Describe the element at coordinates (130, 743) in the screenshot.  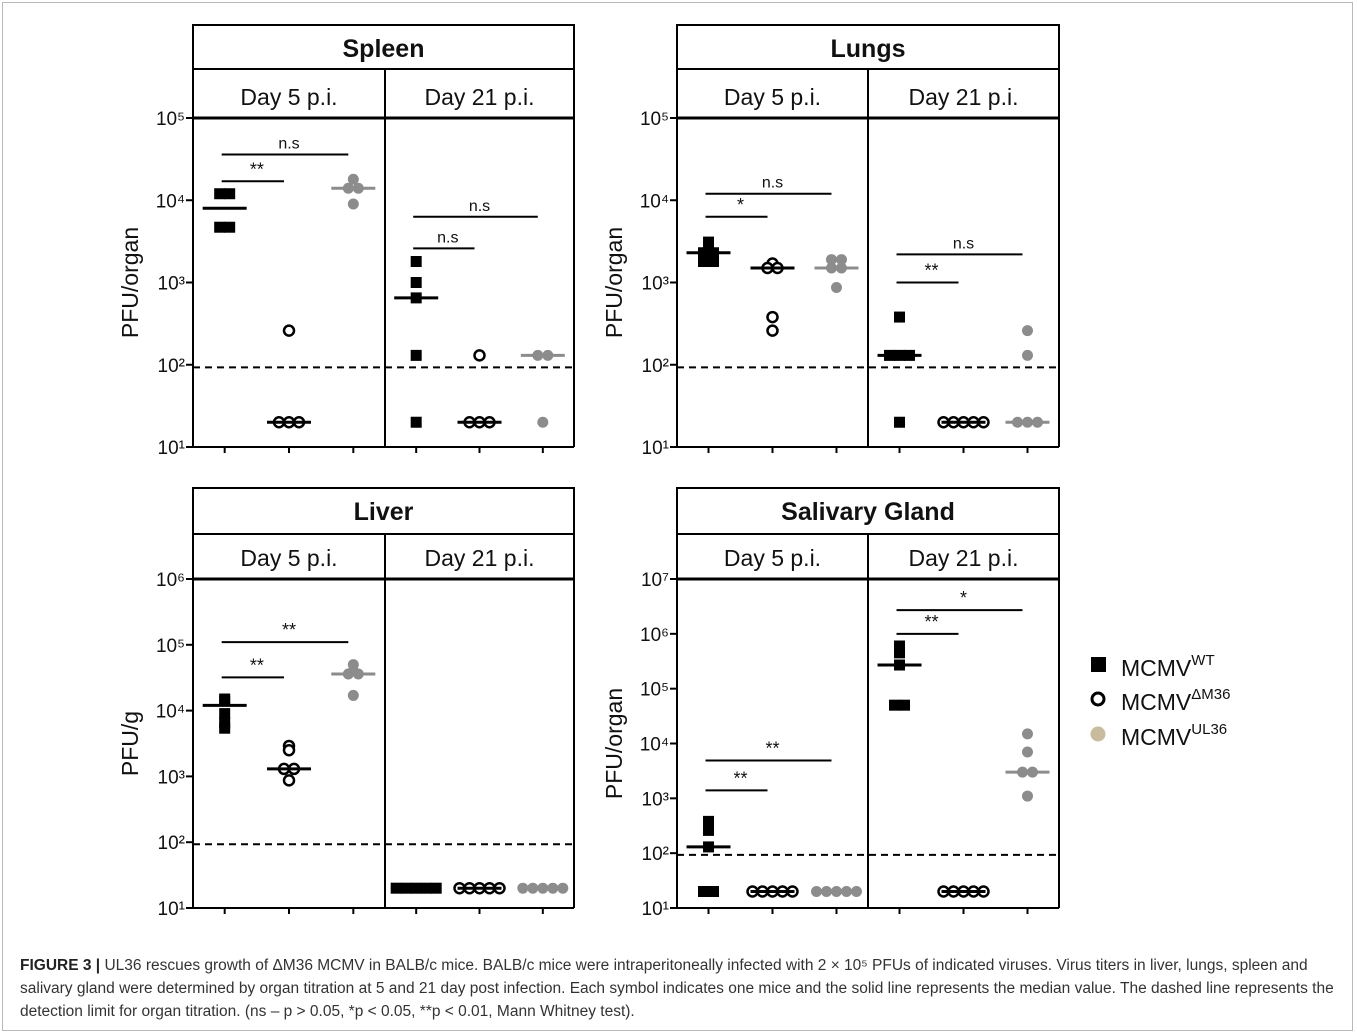
I see `y-axis-label: PFU/g` at that location.